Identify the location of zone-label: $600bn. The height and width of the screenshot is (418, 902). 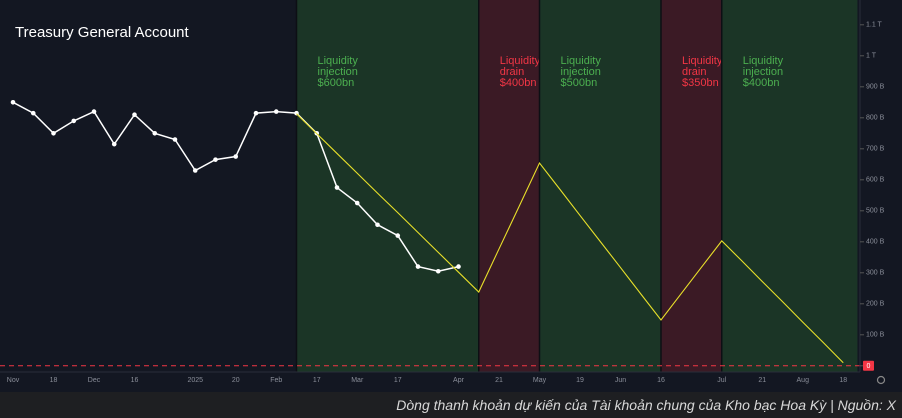
(336, 83).